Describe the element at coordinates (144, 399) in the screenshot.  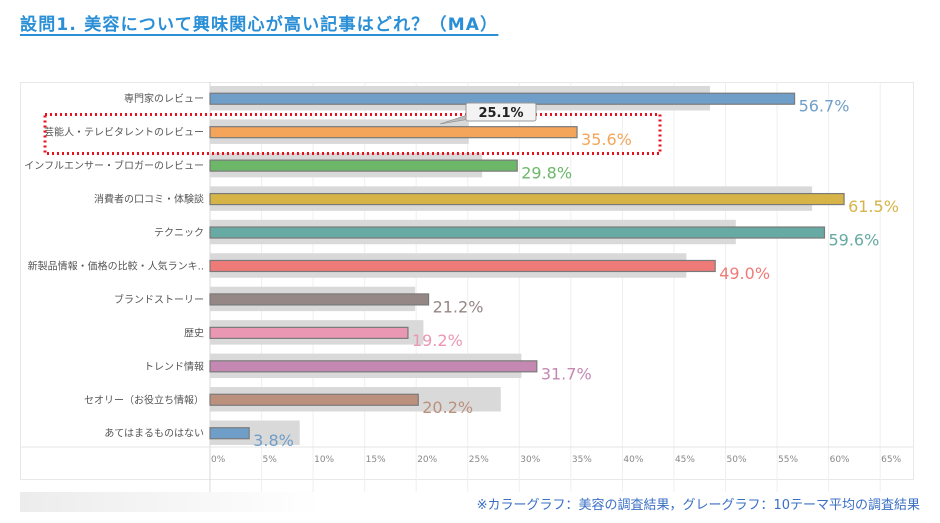
I see `category-label: セオリー（お役立ち情報）` at that location.